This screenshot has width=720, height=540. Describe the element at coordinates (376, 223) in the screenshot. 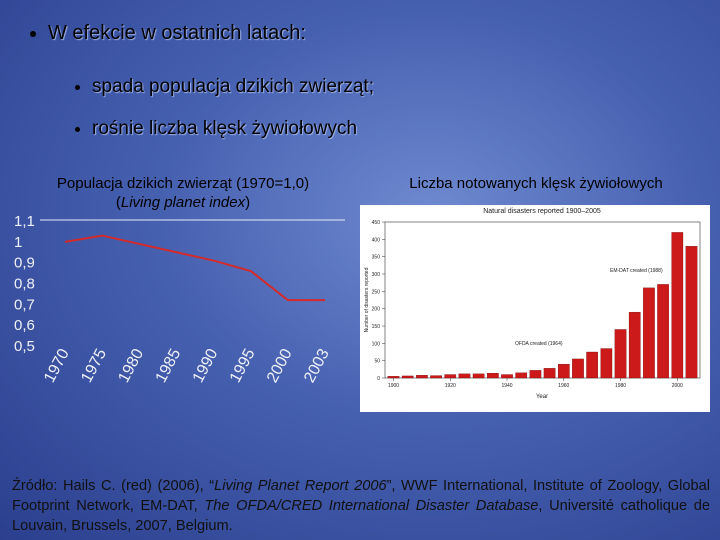

I see `y-tick-label: 450` at that location.